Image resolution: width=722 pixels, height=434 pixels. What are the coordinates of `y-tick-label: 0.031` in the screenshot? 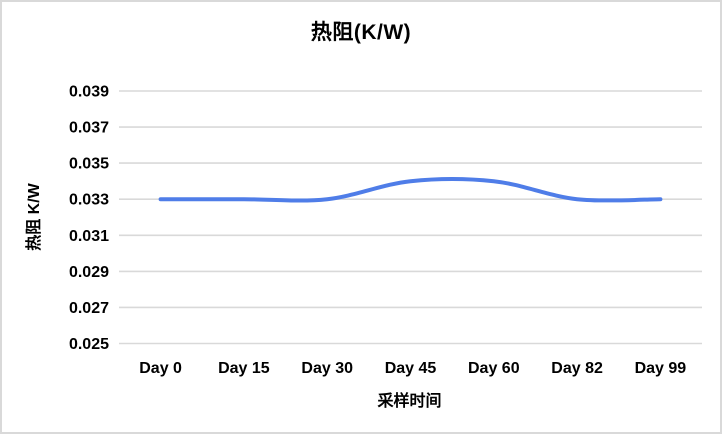 It's located at (89, 236).